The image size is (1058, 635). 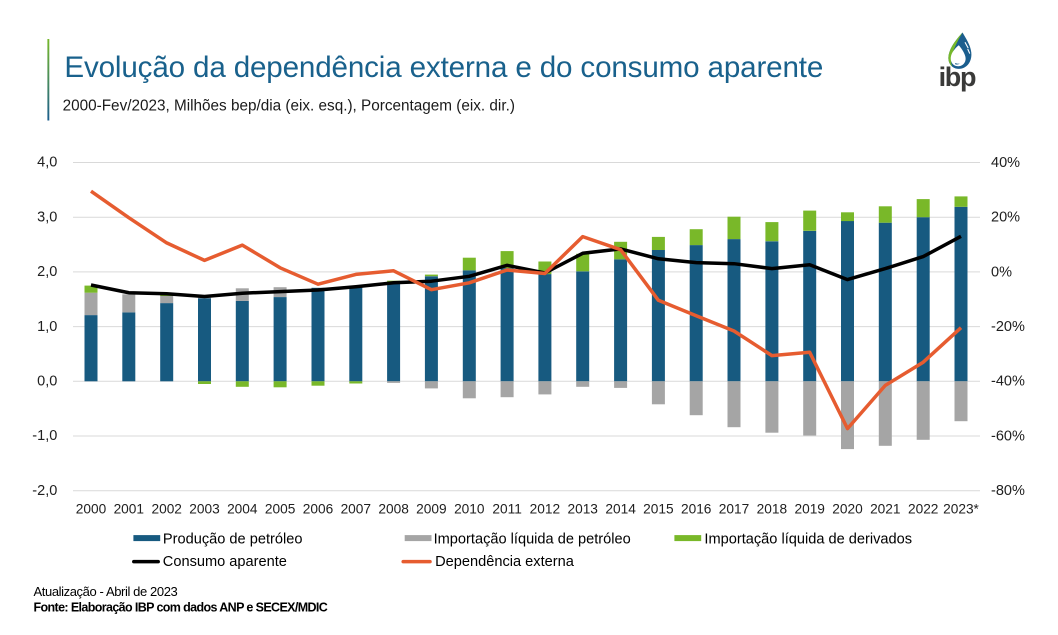 What do you see at coordinates (1005, 163) in the screenshot?
I see `svg-text: 40%` at bounding box center [1005, 163].